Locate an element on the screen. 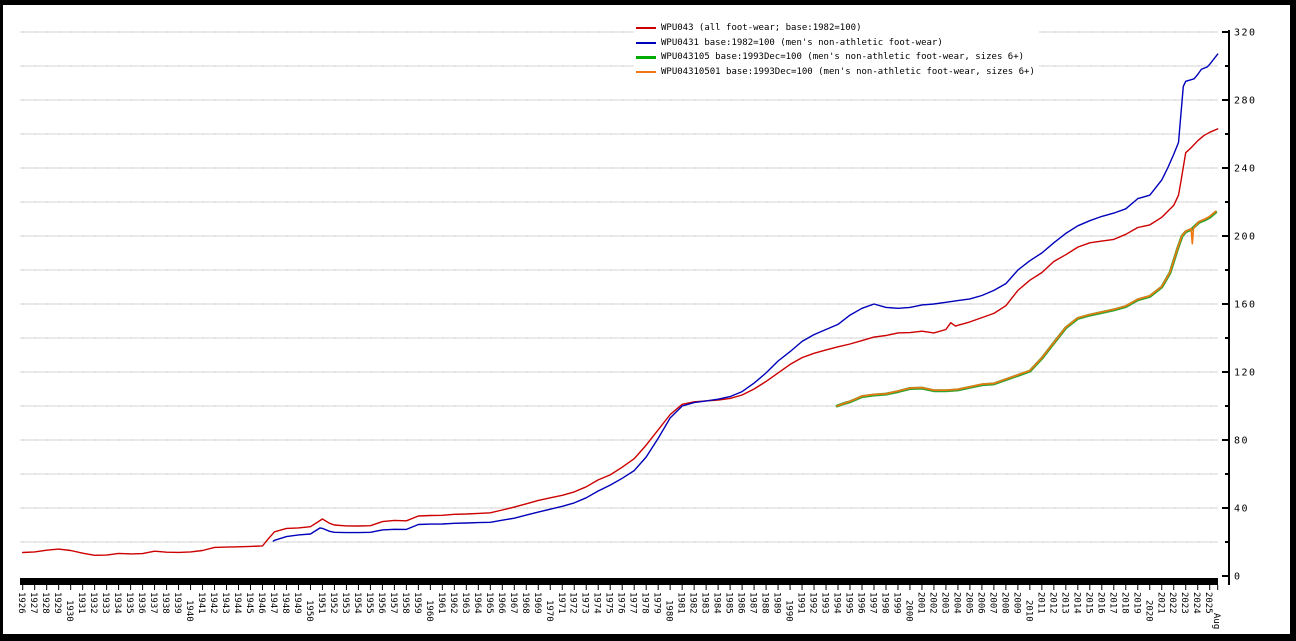 The width and height of the screenshot is (1296, 641). x-tick-label: 1970 is located at coordinates (549, 611).